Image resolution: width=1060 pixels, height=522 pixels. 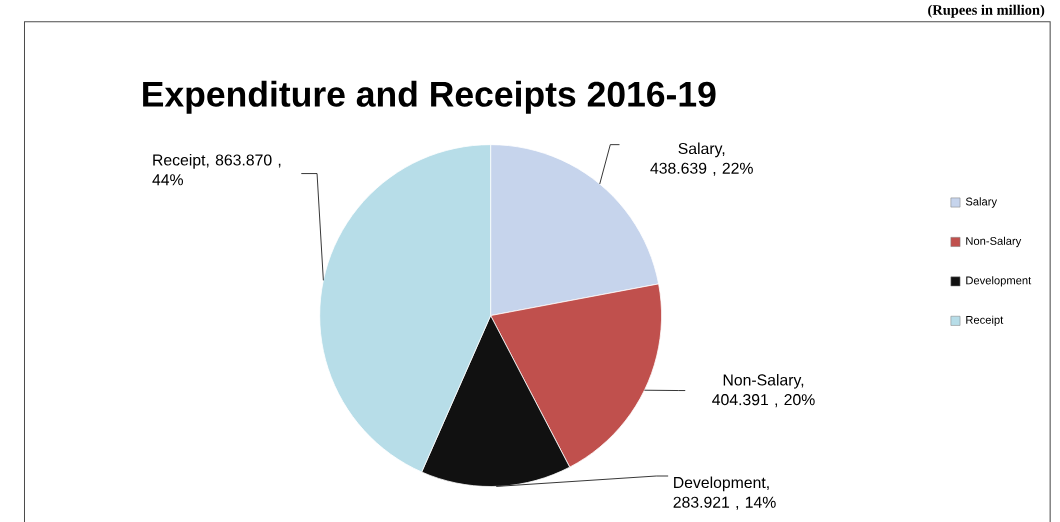 What do you see at coordinates (994, 242) in the screenshot?
I see `legend-label: Non-Salary` at bounding box center [994, 242].